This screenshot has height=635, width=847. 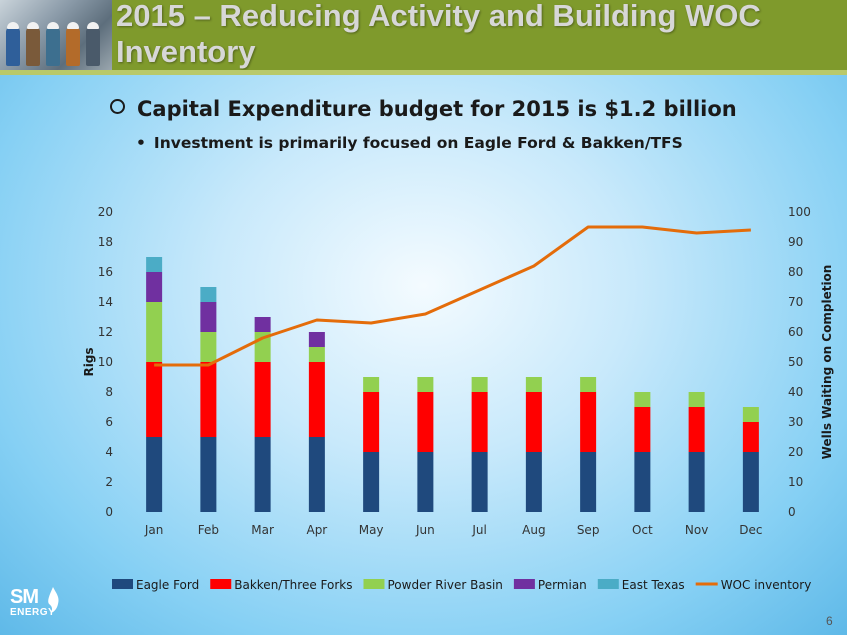 What do you see at coordinates (799, 212) in the screenshot?
I see `y2-tick-label: 100` at bounding box center [799, 212].